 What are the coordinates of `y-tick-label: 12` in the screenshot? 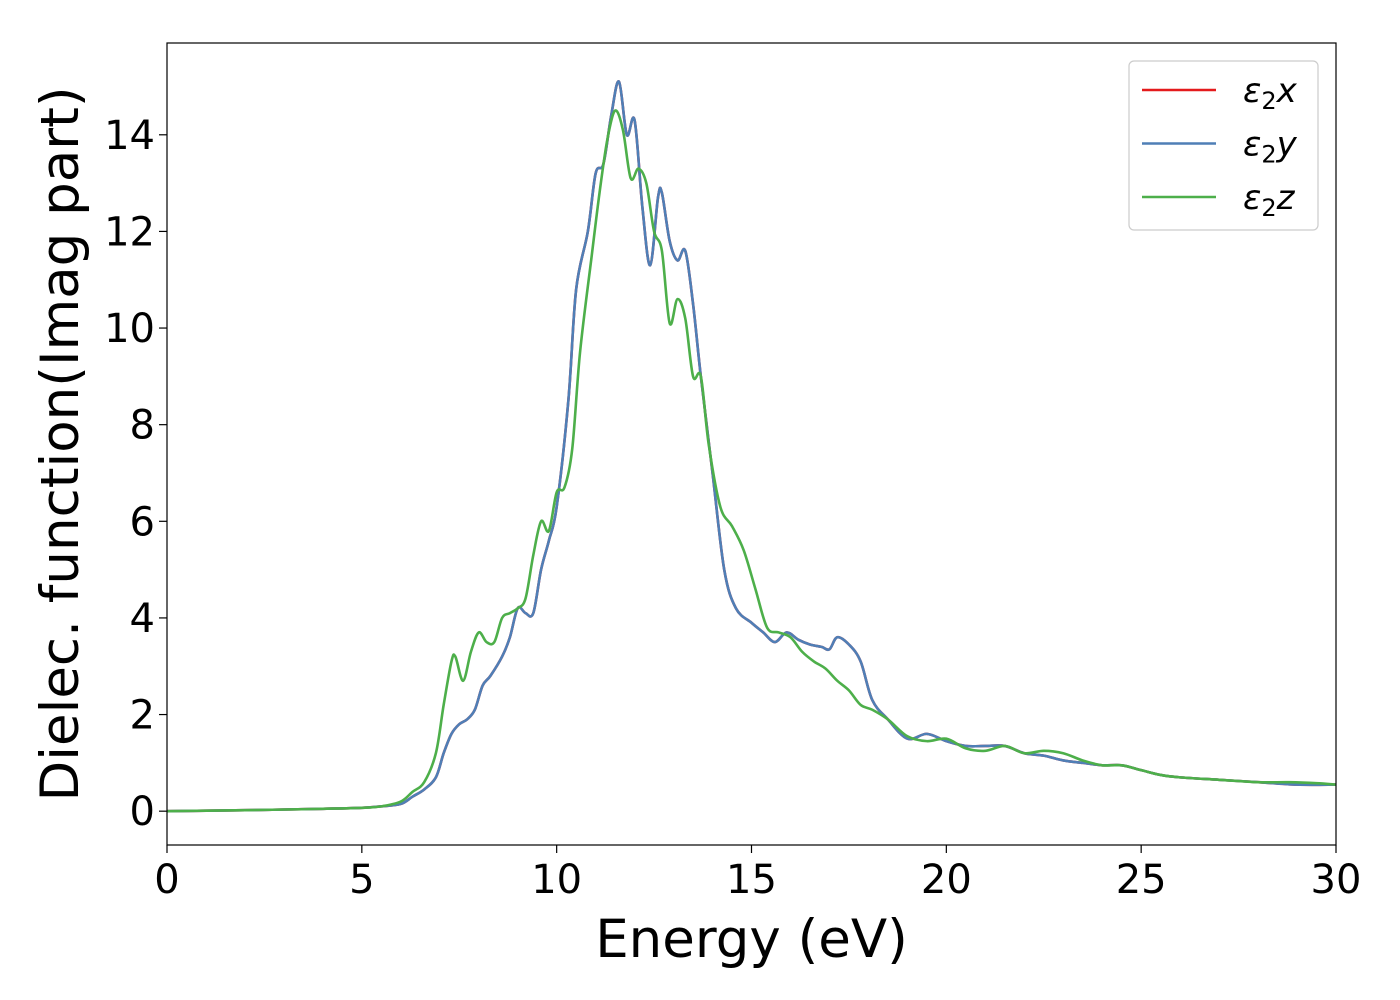 It's located at (129, 232).